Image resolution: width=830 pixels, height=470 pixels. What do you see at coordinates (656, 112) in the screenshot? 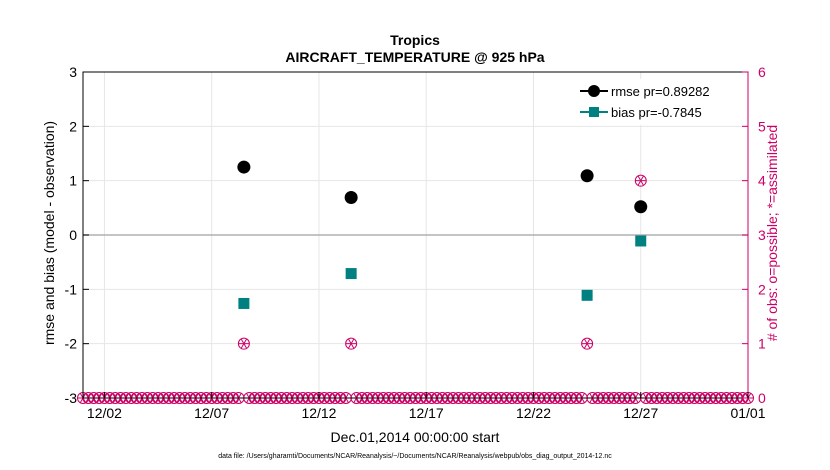
I see `legend-bias-label: bias pr=-0.7845` at bounding box center [656, 112].